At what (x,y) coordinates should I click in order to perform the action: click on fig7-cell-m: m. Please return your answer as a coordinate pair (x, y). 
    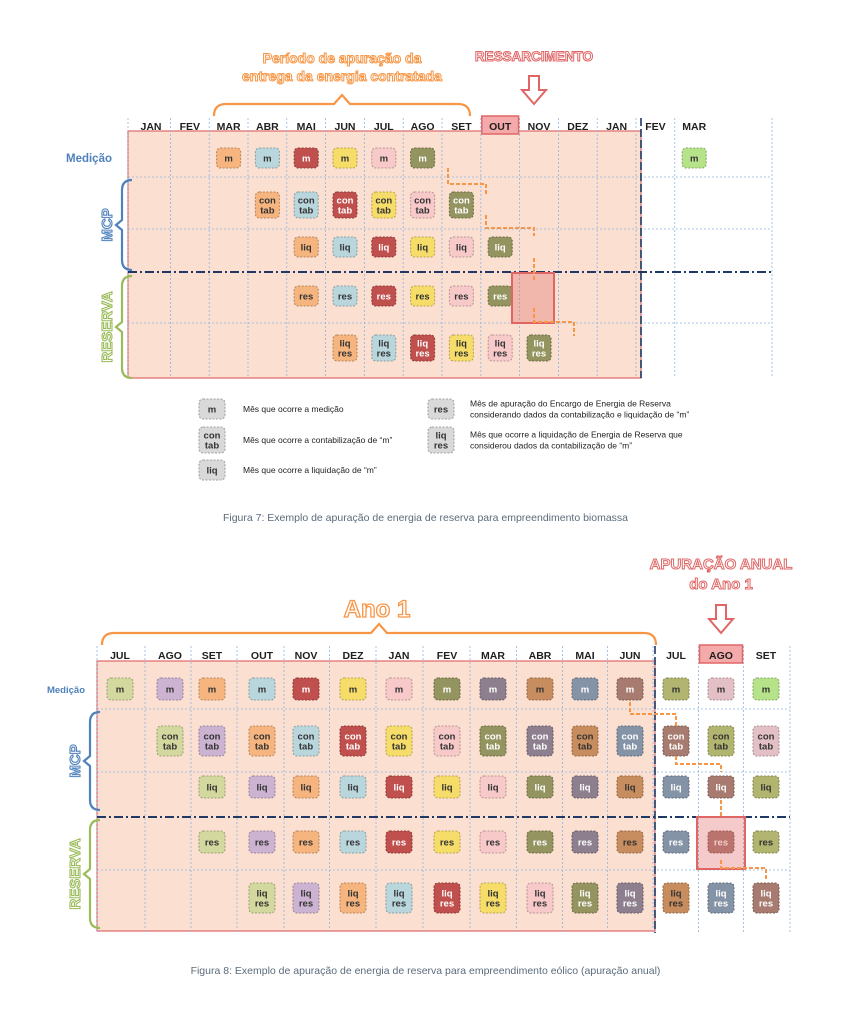
    Looking at the image, I should click on (229, 158).